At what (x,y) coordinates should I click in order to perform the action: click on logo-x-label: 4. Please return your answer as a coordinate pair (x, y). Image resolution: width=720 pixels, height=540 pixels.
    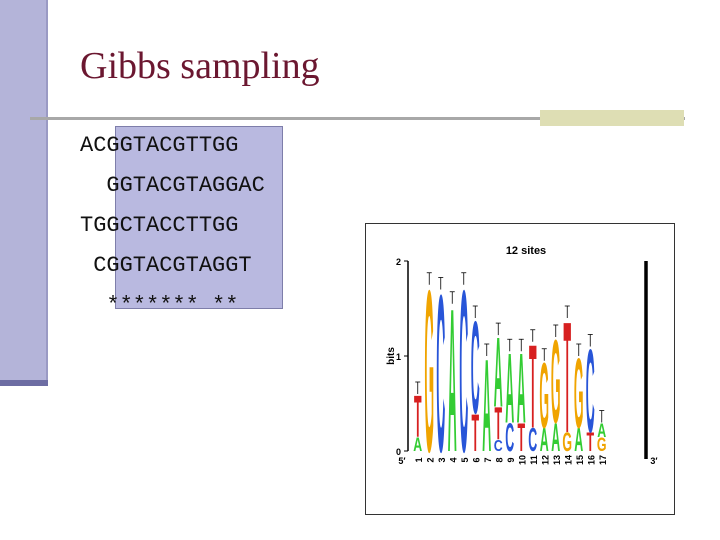
    Looking at the image, I should click on (453, 459).